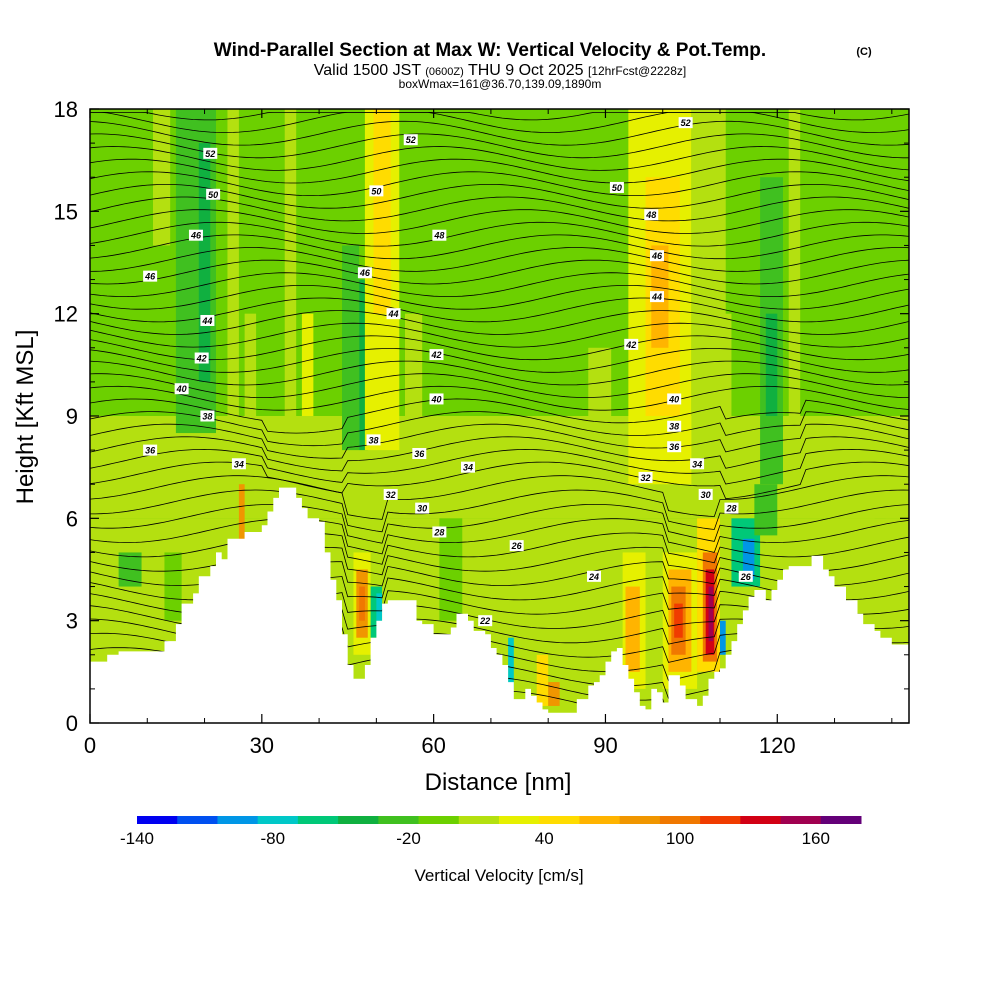 Image resolution: width=1000 pixels, height=1000 pixels. What do you see at coordinates (777, 745) in the screenshot?
I see `x-tick-label: 120` at bounding box center [777, 745].